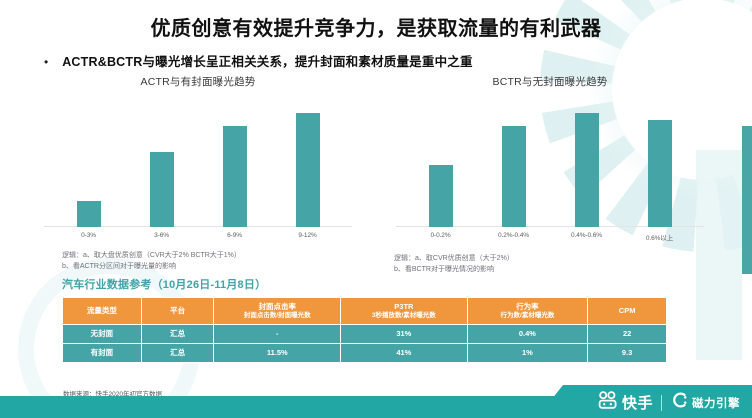 The width and height of the screenshot is (752, 418). I want to click on table-cell-r1c4: 1%, so click(527, 353).